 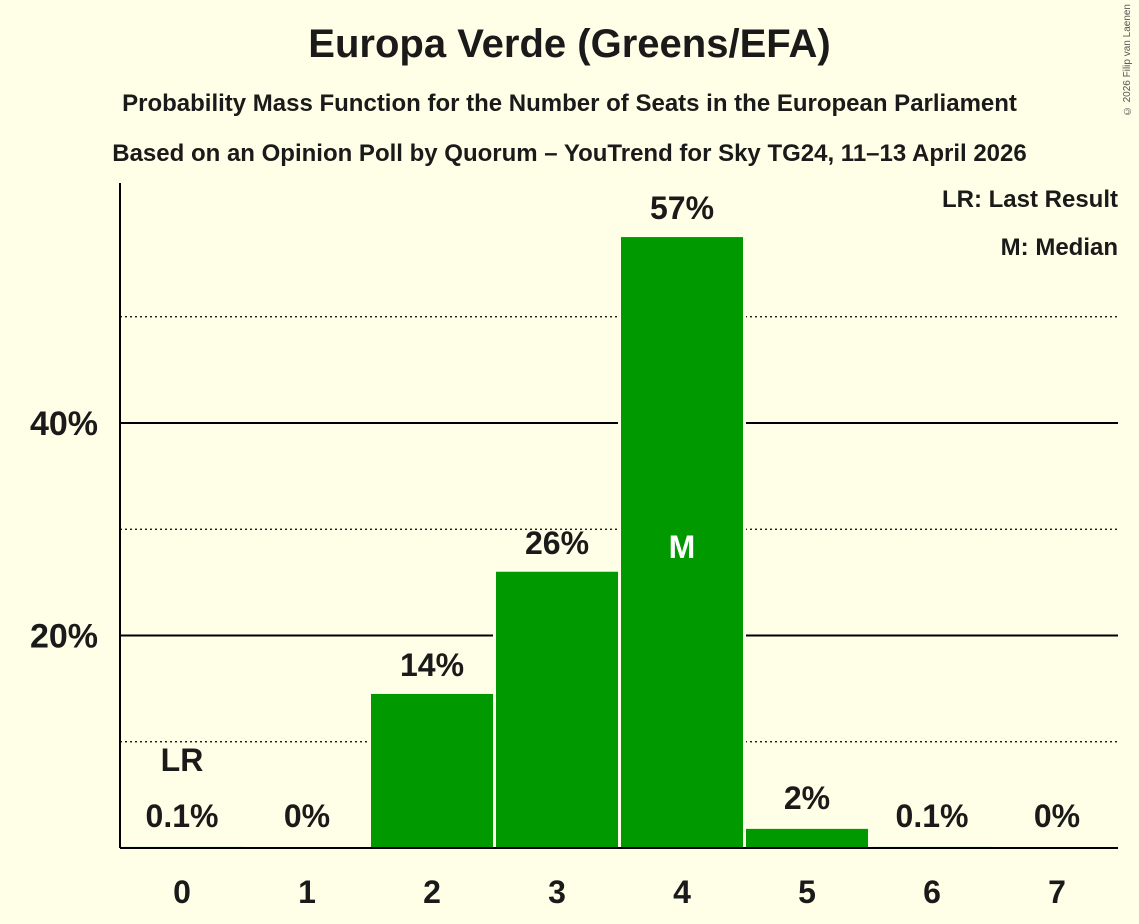 What do you see at coordinates (557, 543) in the screenshot?
I see `data-label: 26%` at bounding box center [557, 543].